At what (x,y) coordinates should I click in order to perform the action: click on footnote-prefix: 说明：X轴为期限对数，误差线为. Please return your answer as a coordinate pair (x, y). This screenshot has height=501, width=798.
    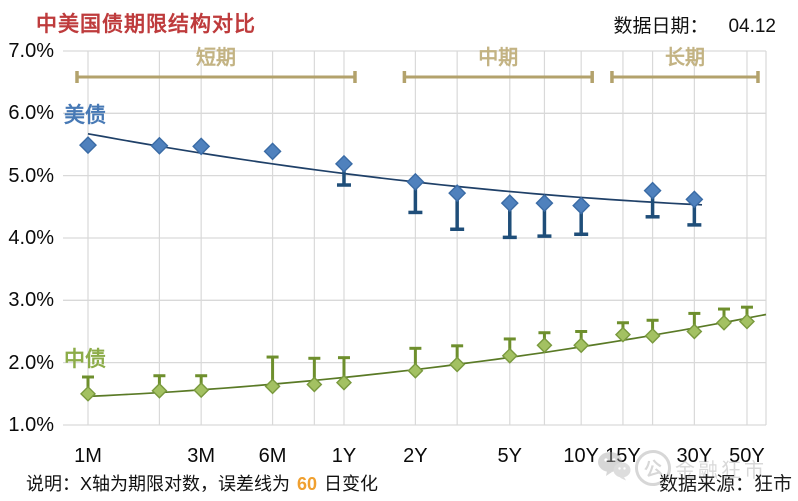
    Looking at the image, I should click on (158, 484).